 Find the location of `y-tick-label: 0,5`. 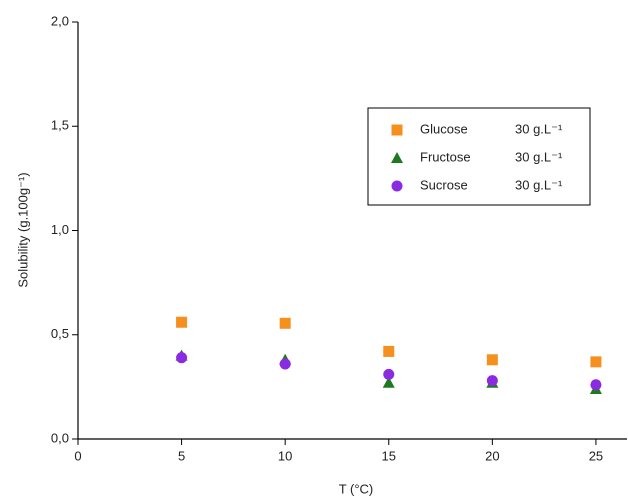

y-tick-label: 0,5 is located at coordinates (60, 333).